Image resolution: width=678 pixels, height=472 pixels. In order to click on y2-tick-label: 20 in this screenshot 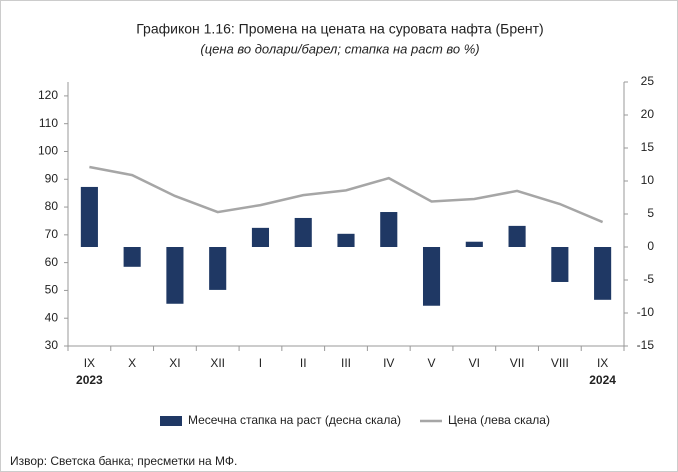, I will do `click(648, 114)`.